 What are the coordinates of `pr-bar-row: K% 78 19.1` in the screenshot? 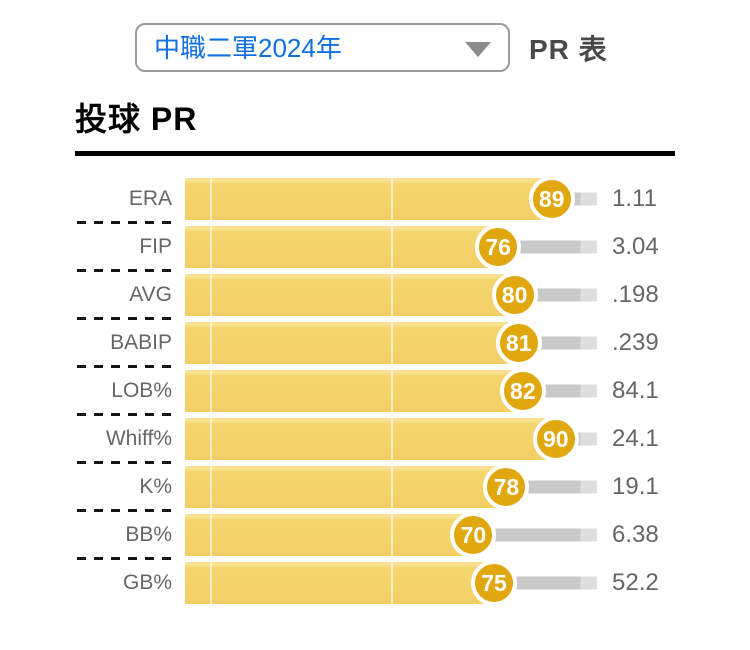 It's located at (380, 487).